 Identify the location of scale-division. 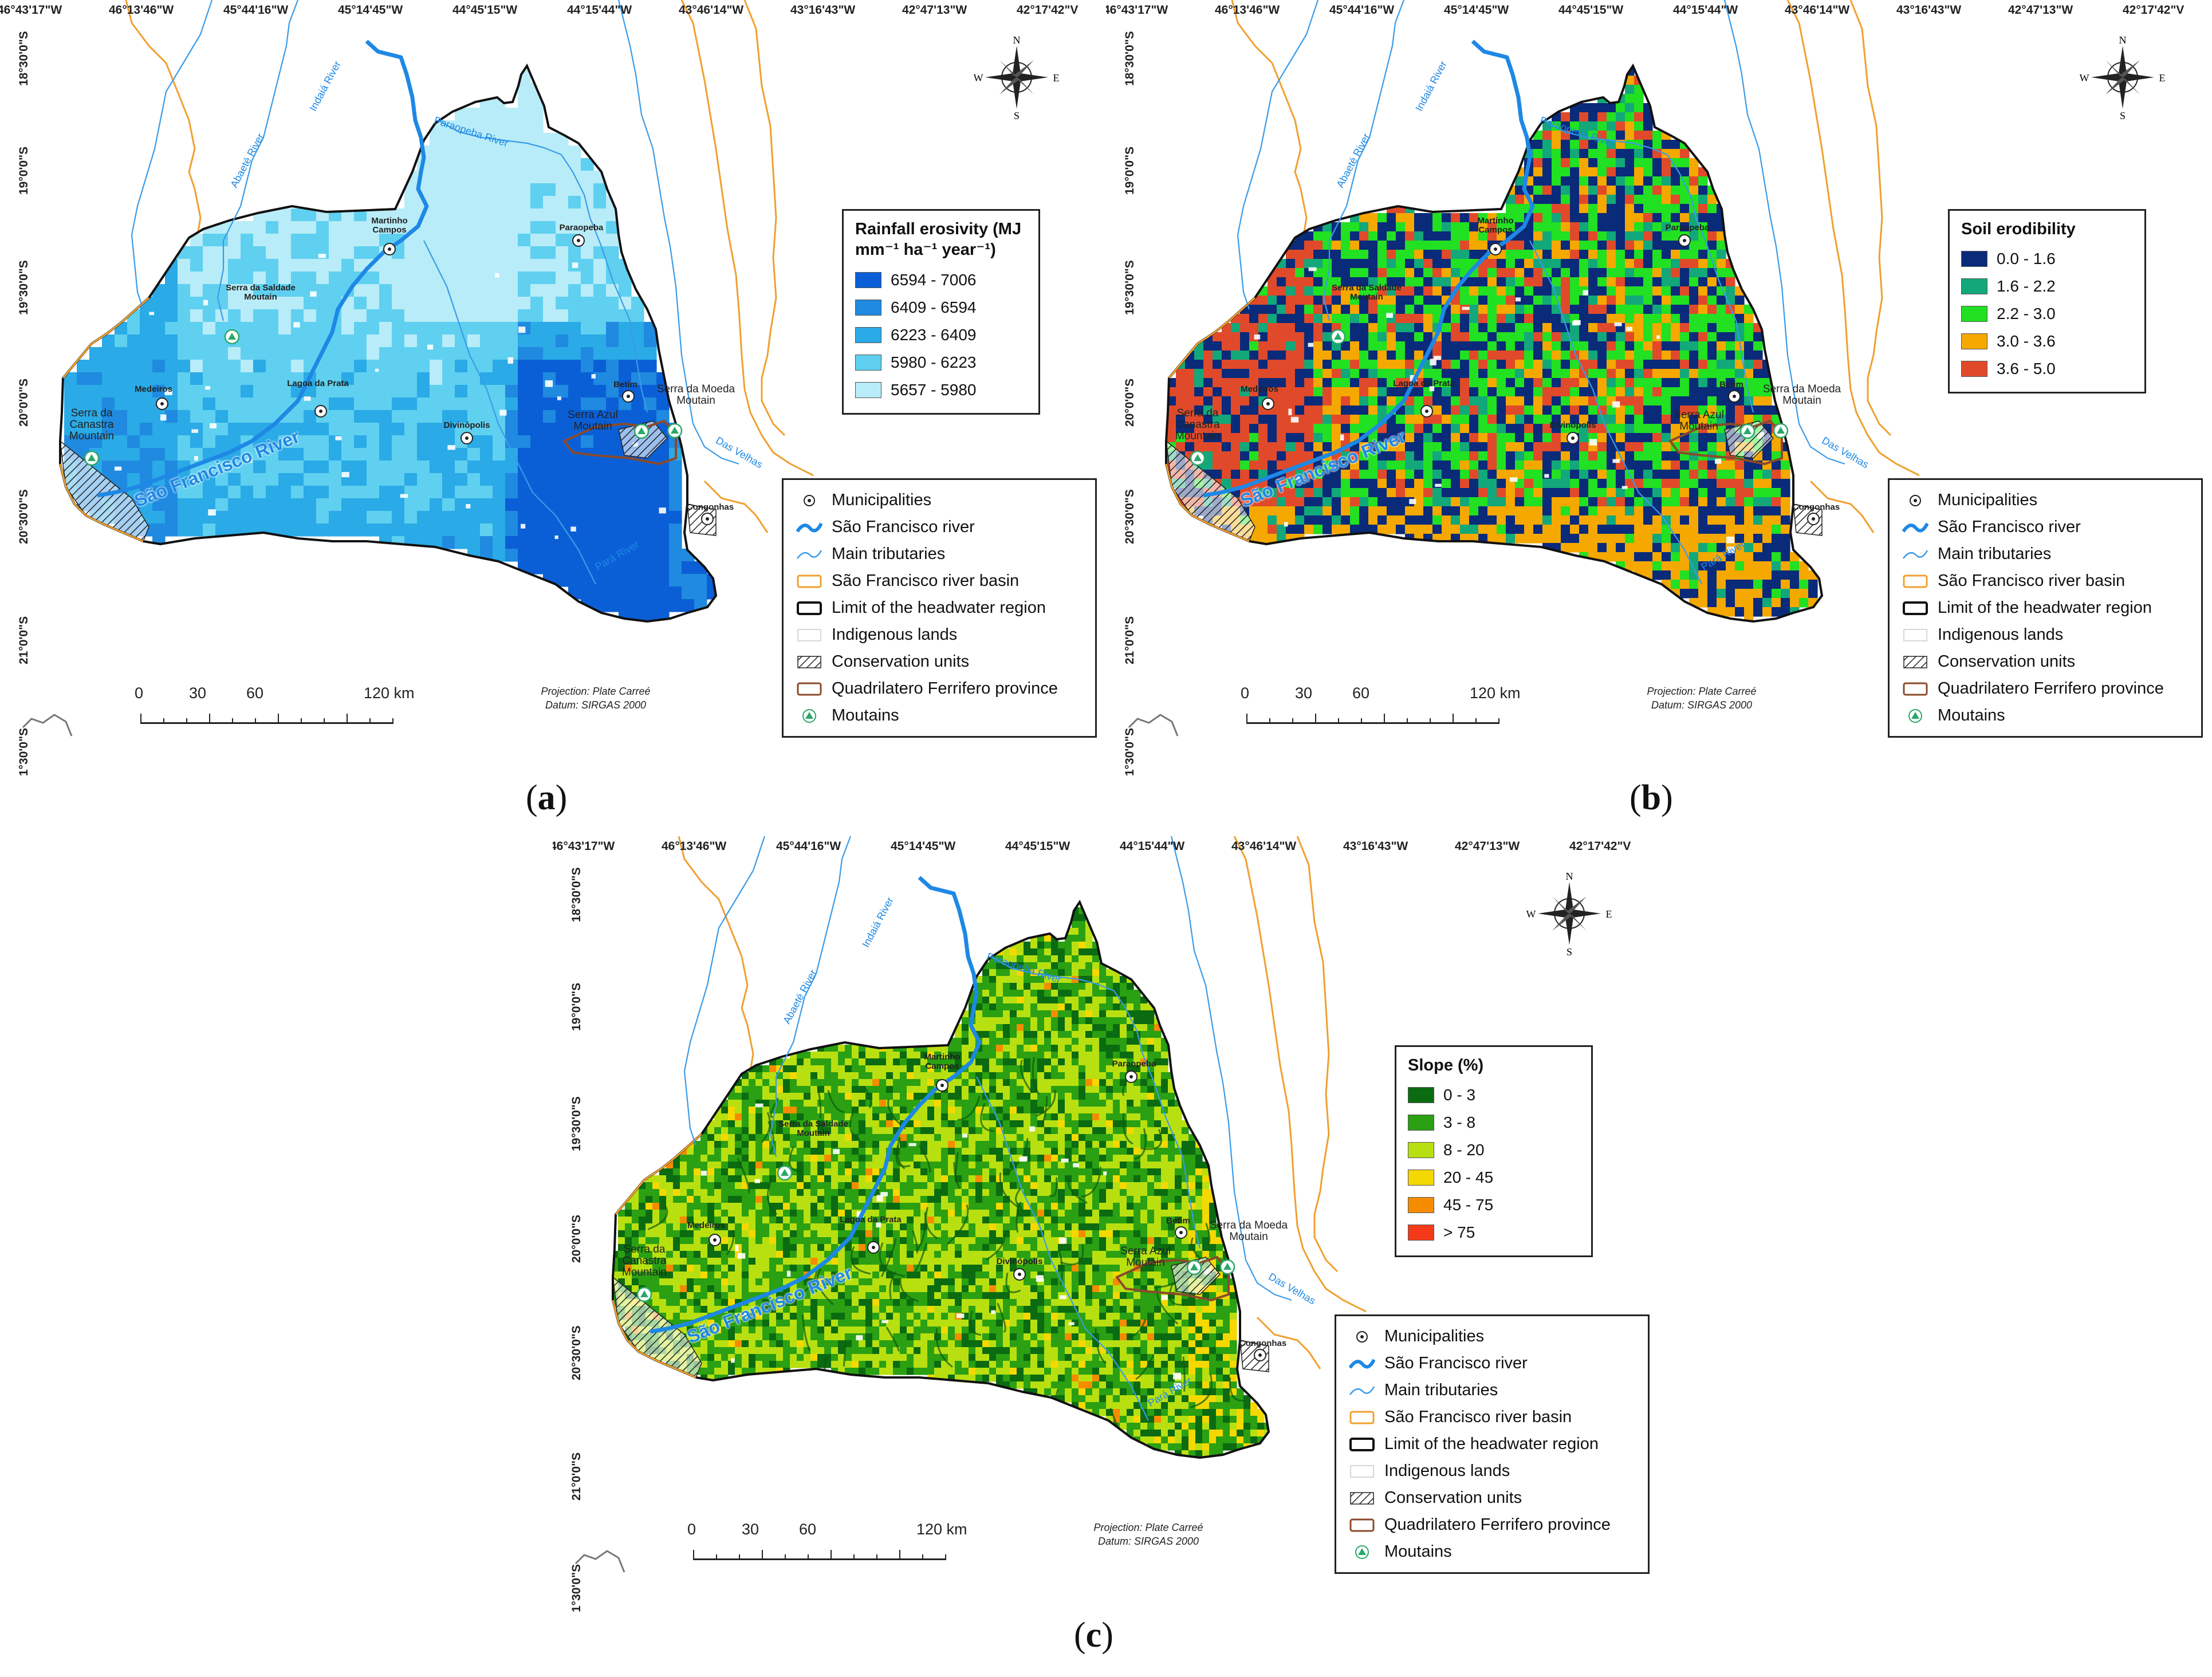
(1315, 719).